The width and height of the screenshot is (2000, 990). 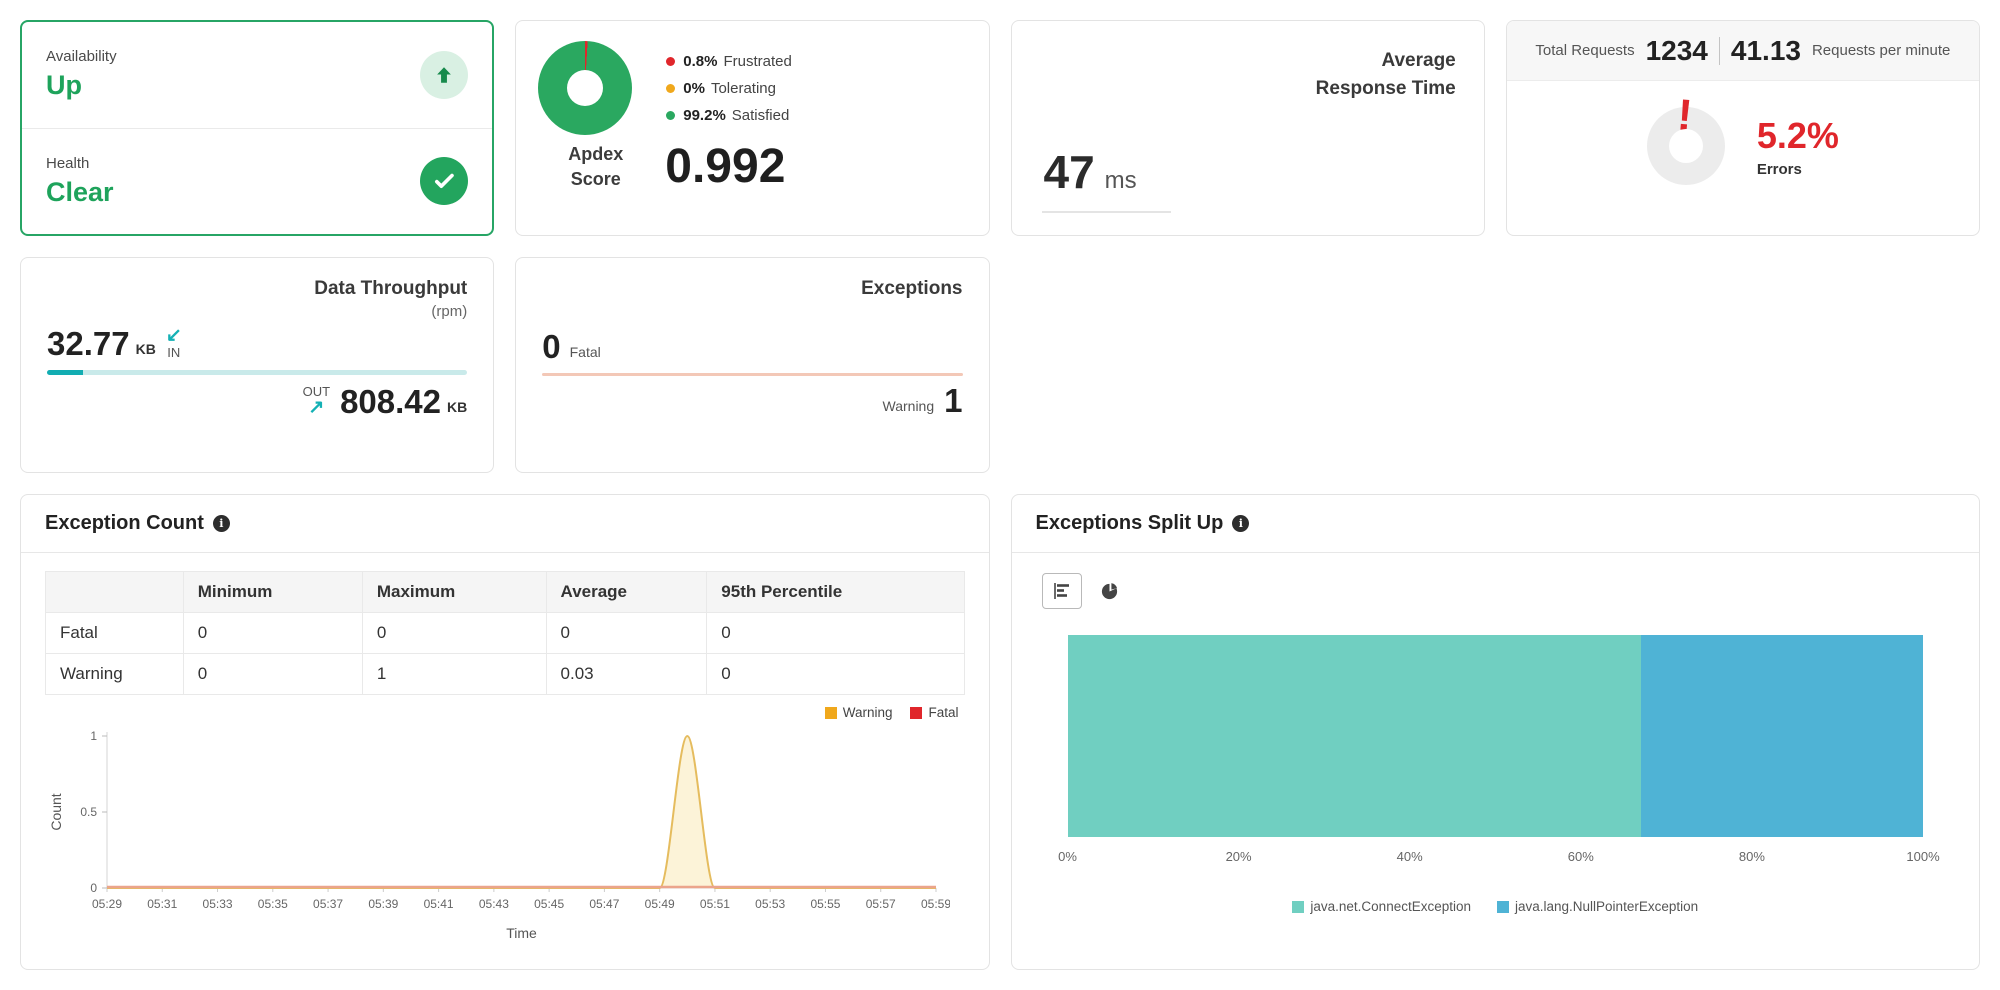 I want to click on svg-text: 05:41, so click(x=439, y=904).